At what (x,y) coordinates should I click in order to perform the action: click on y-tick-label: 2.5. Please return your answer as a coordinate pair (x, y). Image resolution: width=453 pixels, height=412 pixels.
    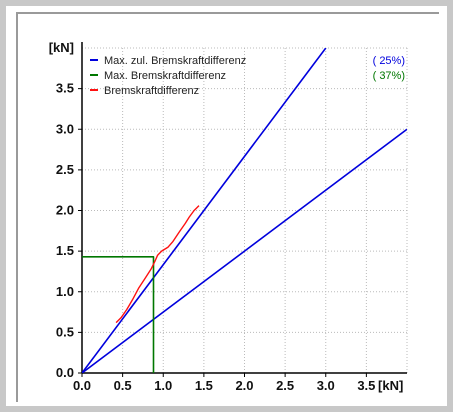
    Looking at the image, I should click on (65, 169).